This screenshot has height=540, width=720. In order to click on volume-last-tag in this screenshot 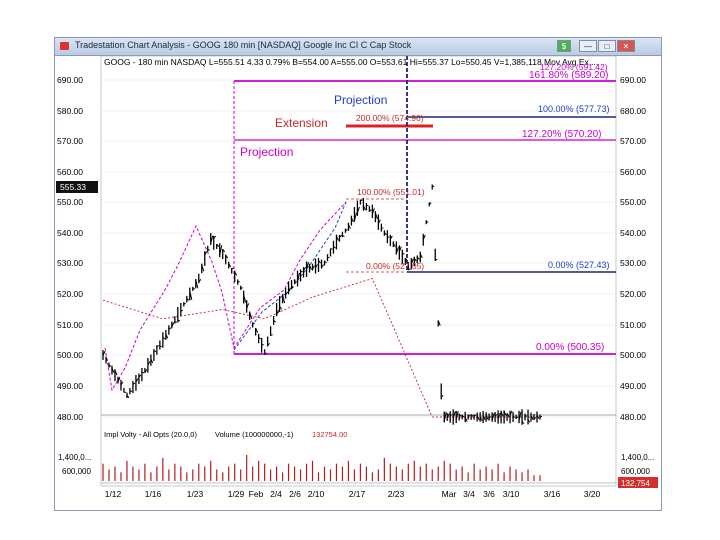, I will do `click(638, 482)`.